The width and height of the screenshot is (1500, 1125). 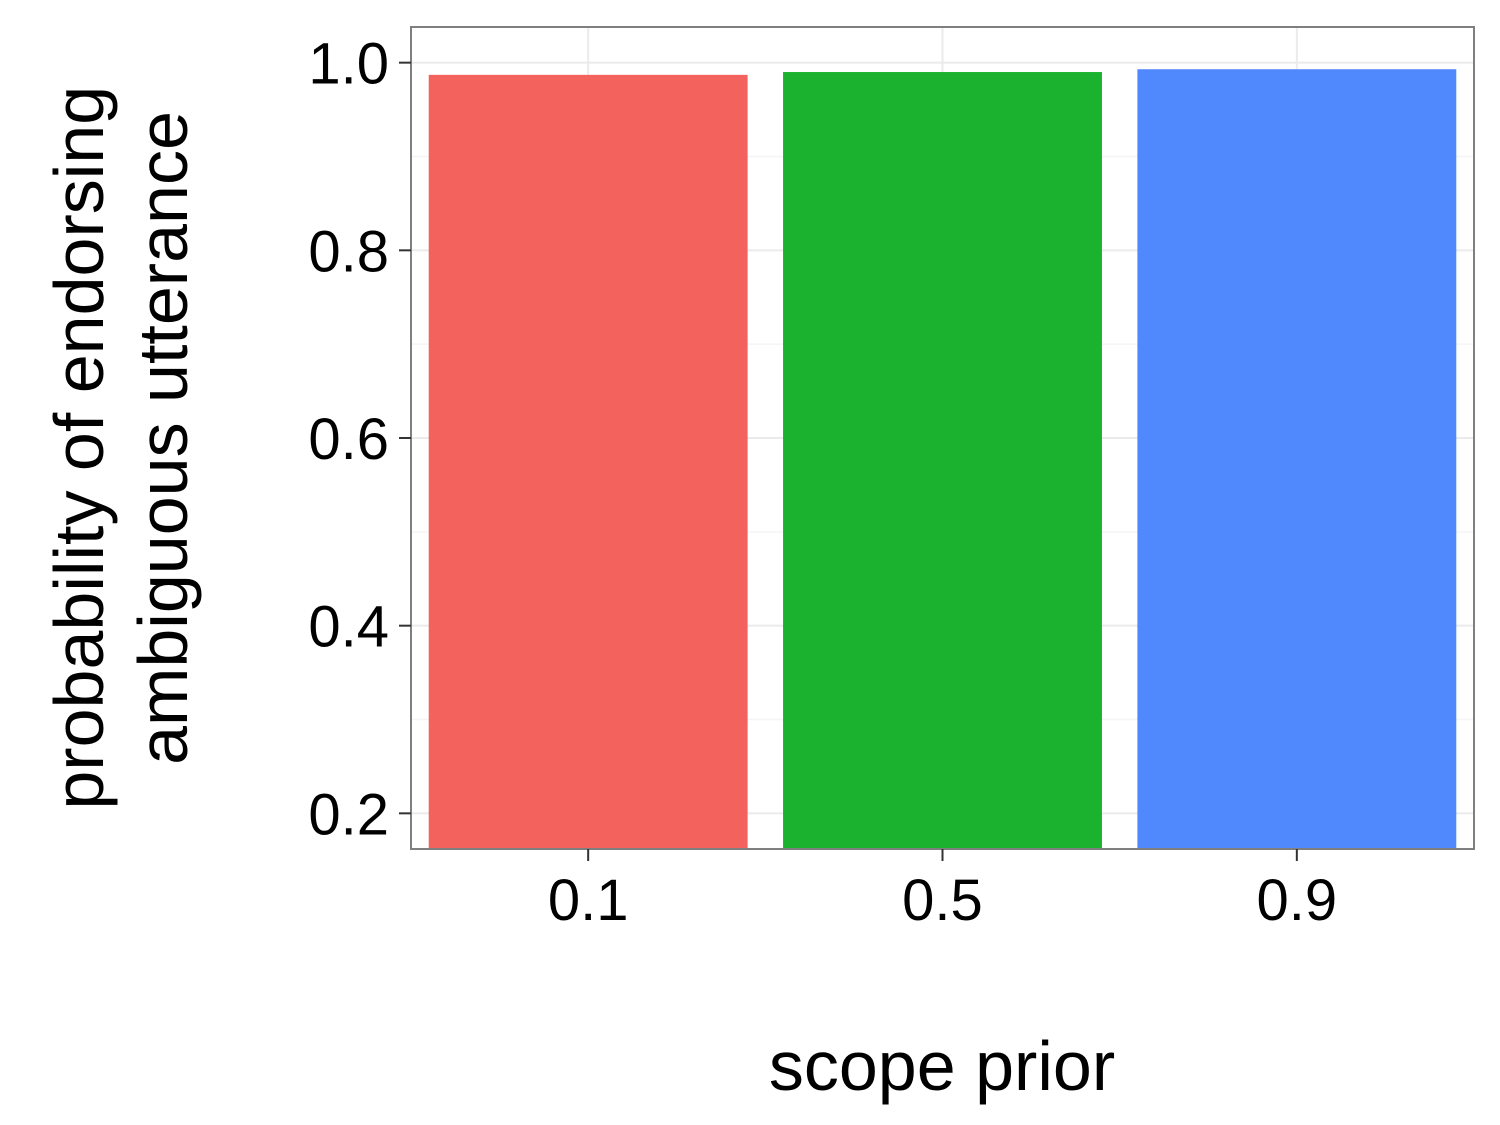 I want to click on y-axis: 0.2 0.4 0.6 0.8 1.0, so click(x=359, y=439).